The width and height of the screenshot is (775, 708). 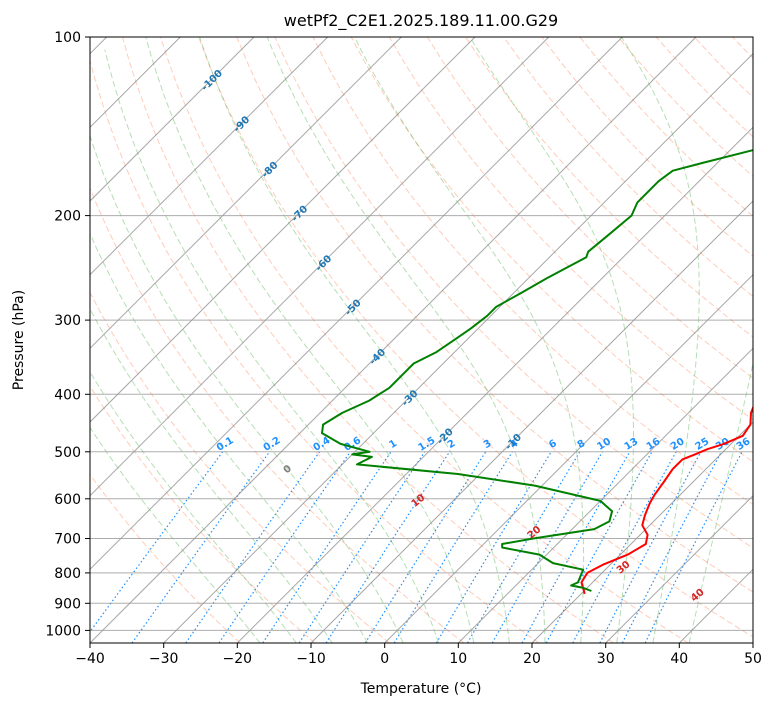 I want to click on x-tick-label: 30, so click(x=606, y=659).